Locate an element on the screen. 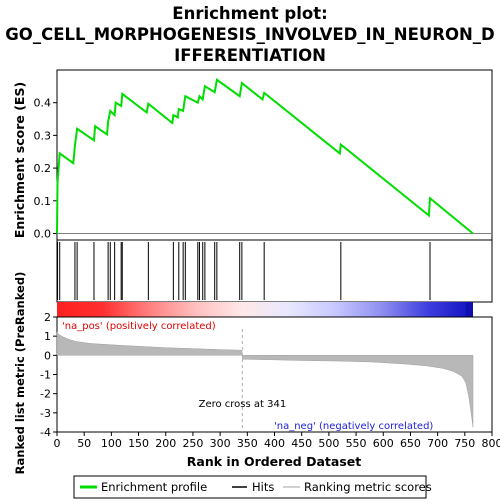  es-y-ticks: 0.0 0.1 0.2 0.3 0.4 is located at coordinates (46, 169).